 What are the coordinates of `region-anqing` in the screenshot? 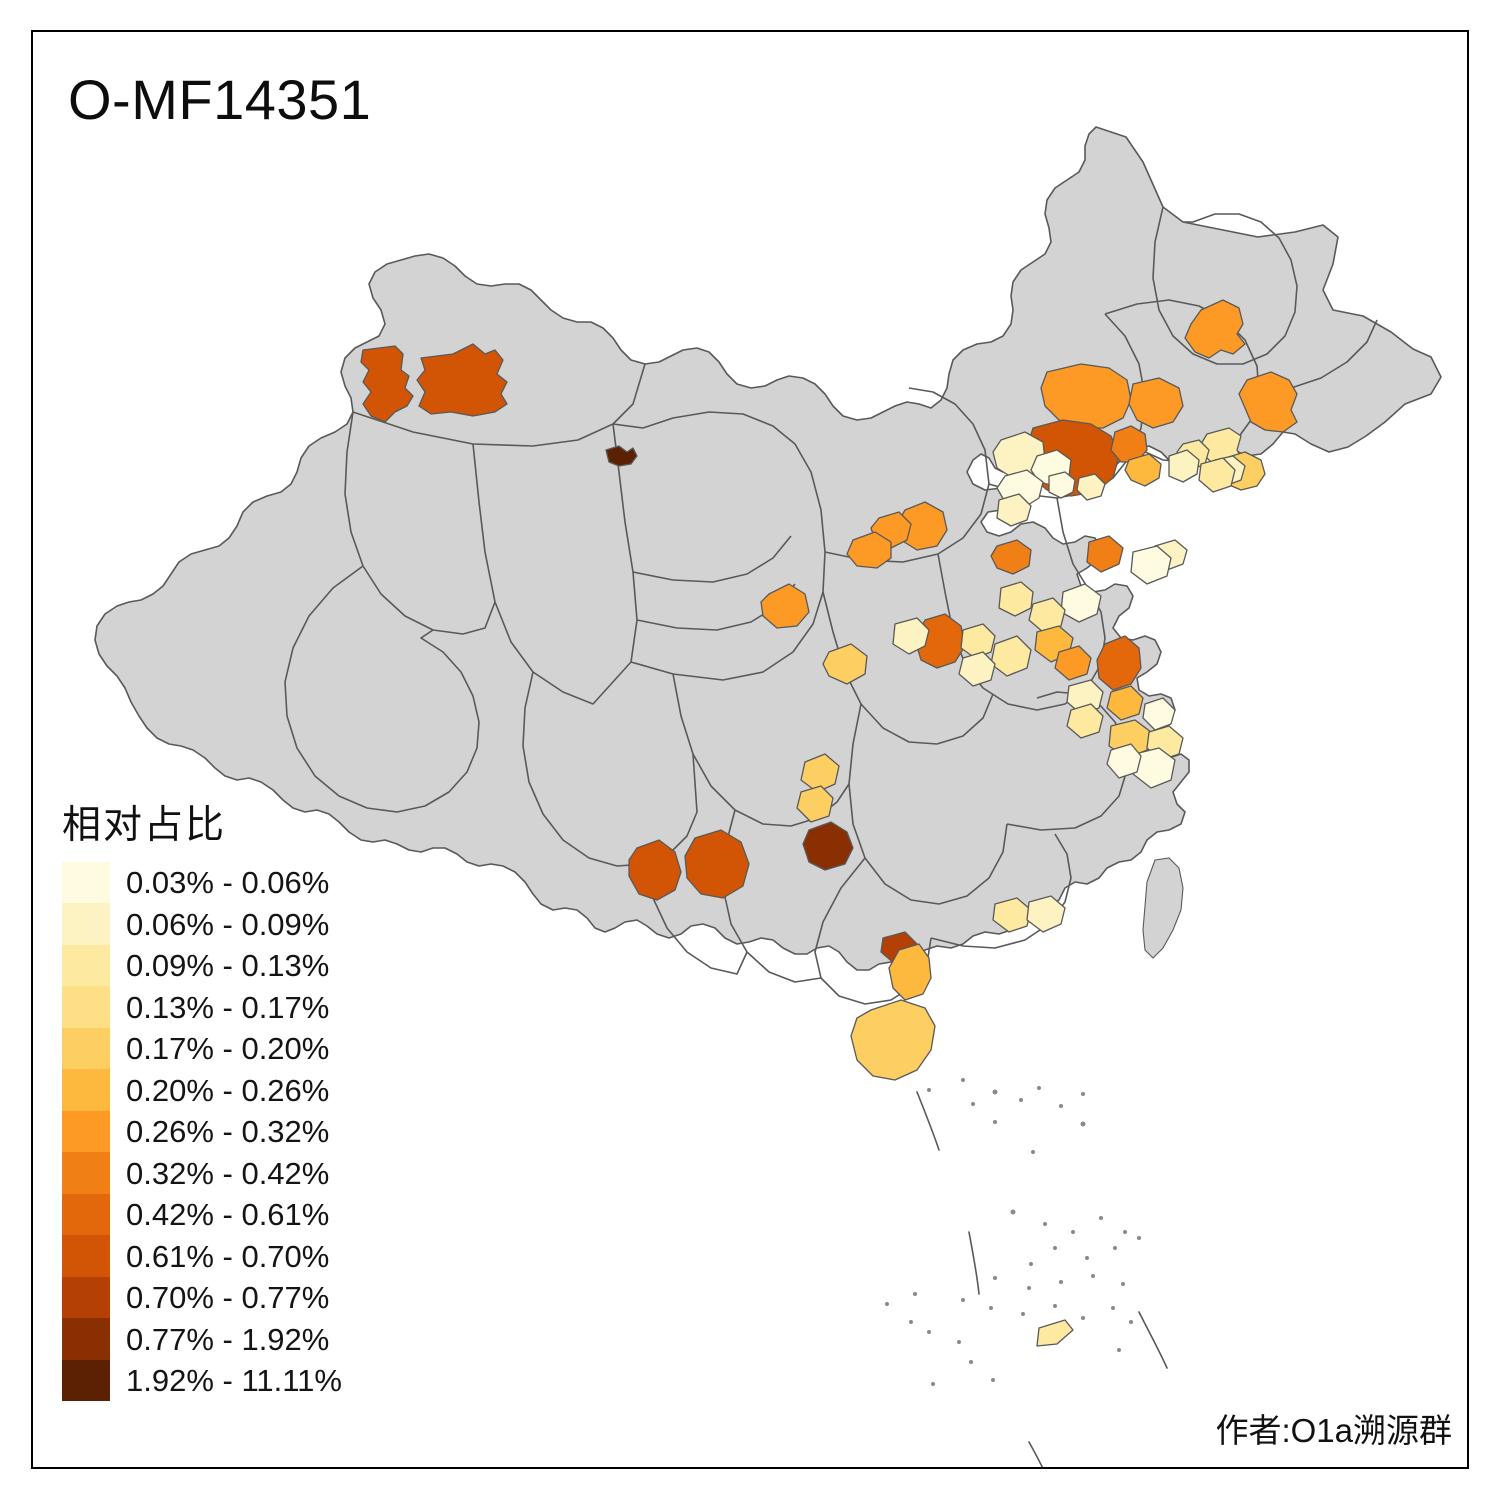 It's located at (1085, 721).